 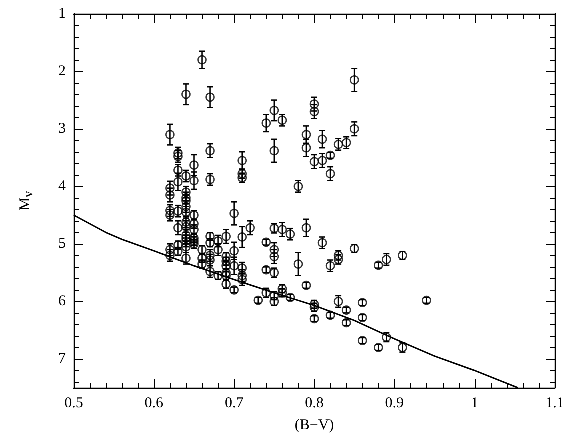 What do you see at coordinates (234, 404) in the screenshot?
I see `x-tick-label: 0.7` at bounding box center [234, 404].